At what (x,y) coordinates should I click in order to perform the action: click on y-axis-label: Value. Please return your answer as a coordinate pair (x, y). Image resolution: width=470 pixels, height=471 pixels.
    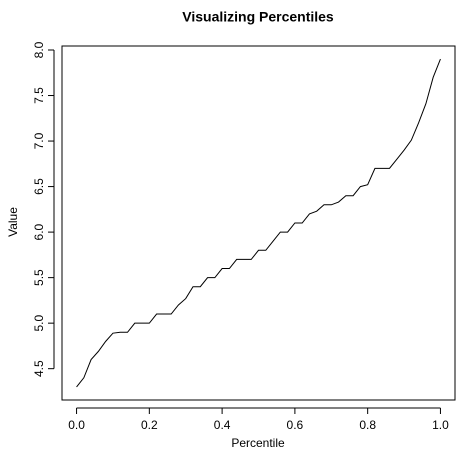
    Looking at the image, I should click on (13, 222).